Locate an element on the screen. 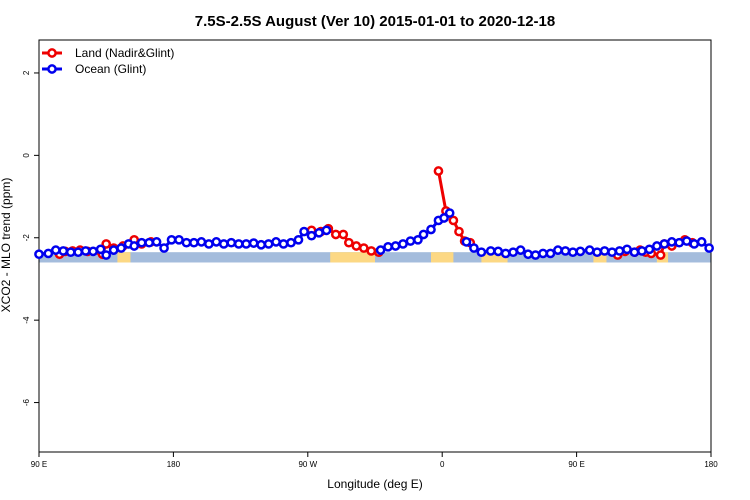  x-tick-label-5: 180 is located at coordinates (711, 464).